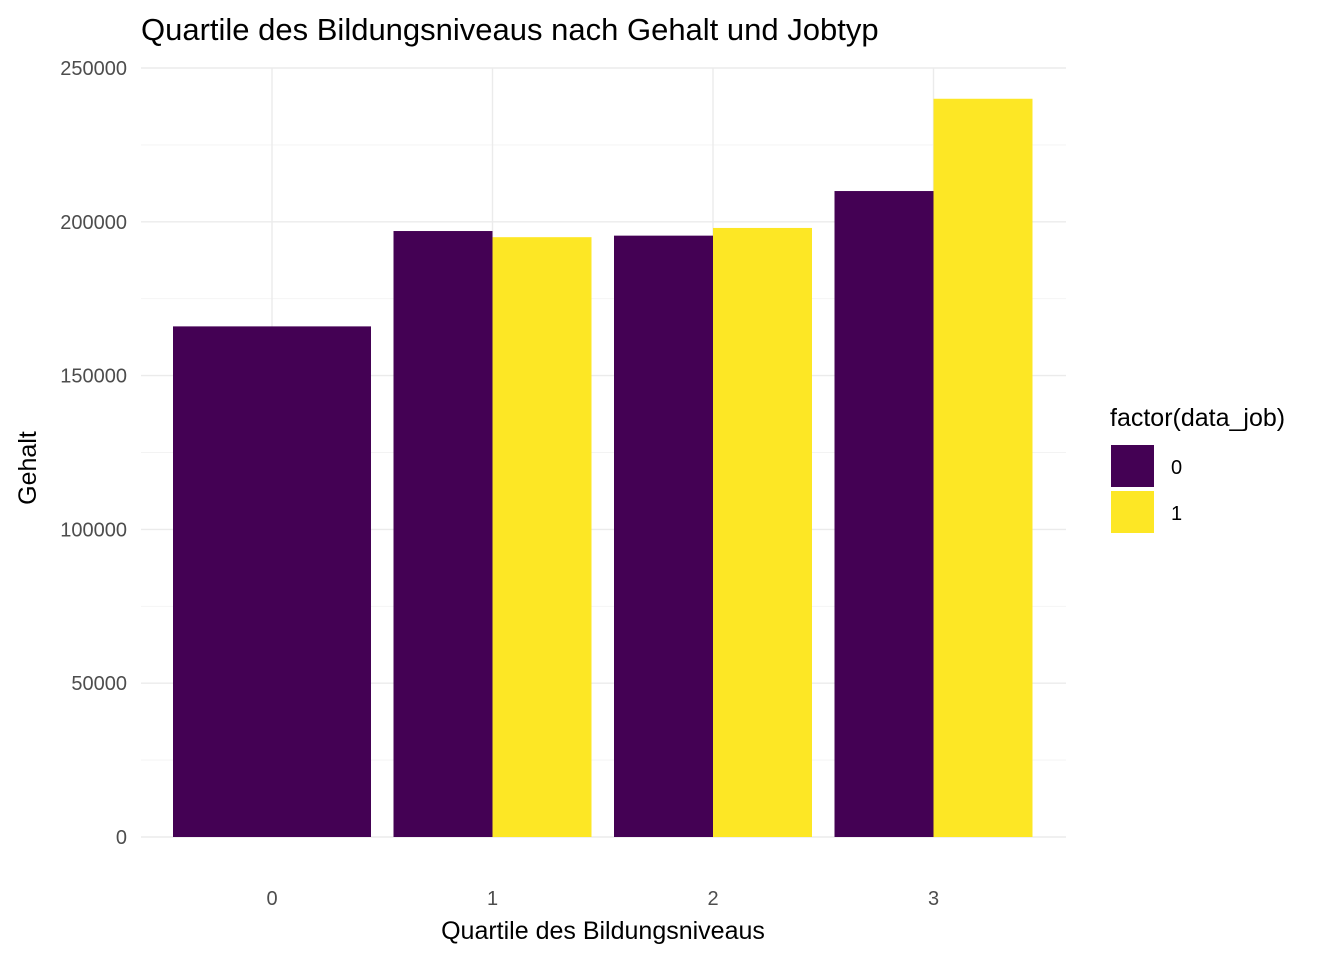  What do you see at coordinates (99, 684) in the screenshot?
I see `y-tick-label: 50000` at bounding box center [99, 684].